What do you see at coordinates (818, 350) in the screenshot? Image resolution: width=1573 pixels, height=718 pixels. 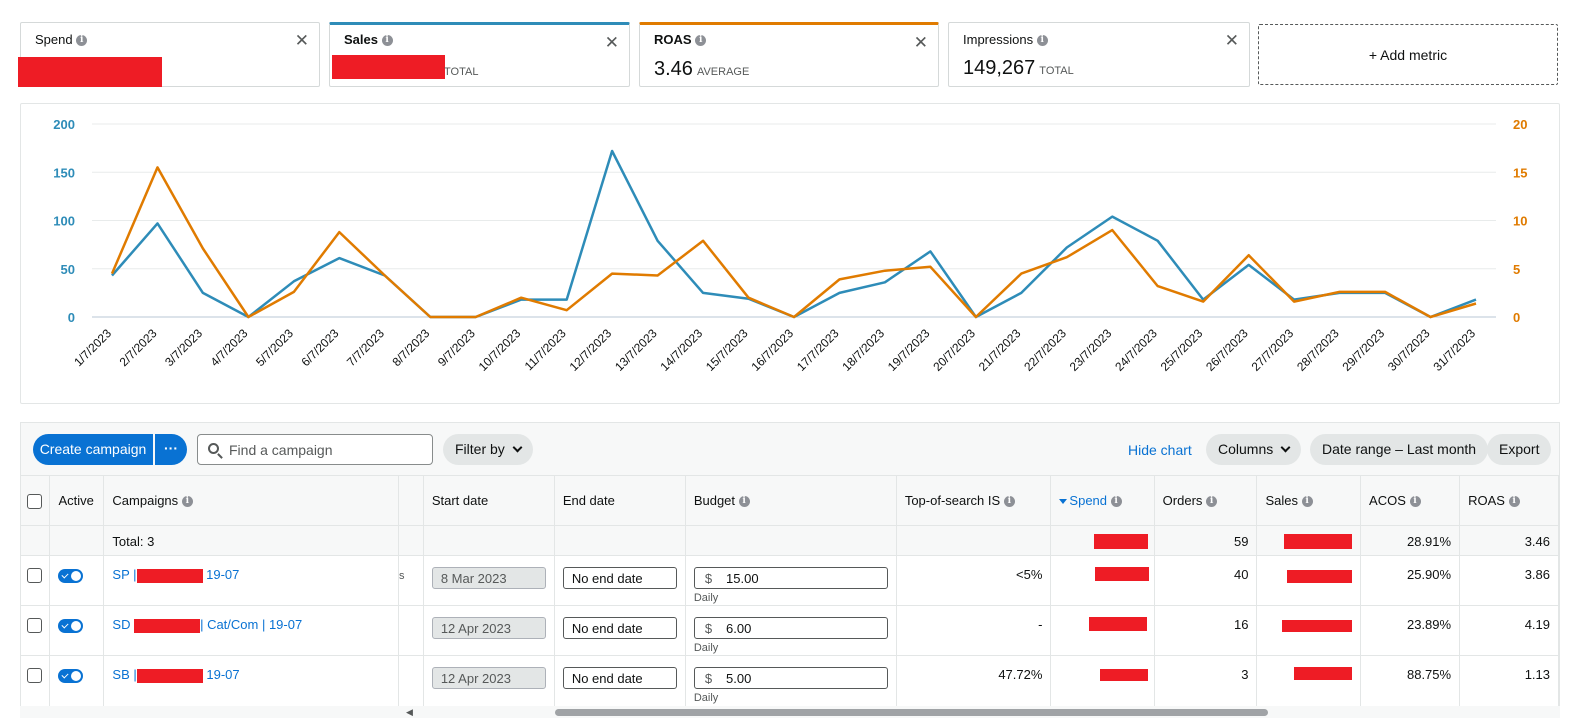 I see `x-tick-label: 17/7/2023` at bounding box center [818, 350].